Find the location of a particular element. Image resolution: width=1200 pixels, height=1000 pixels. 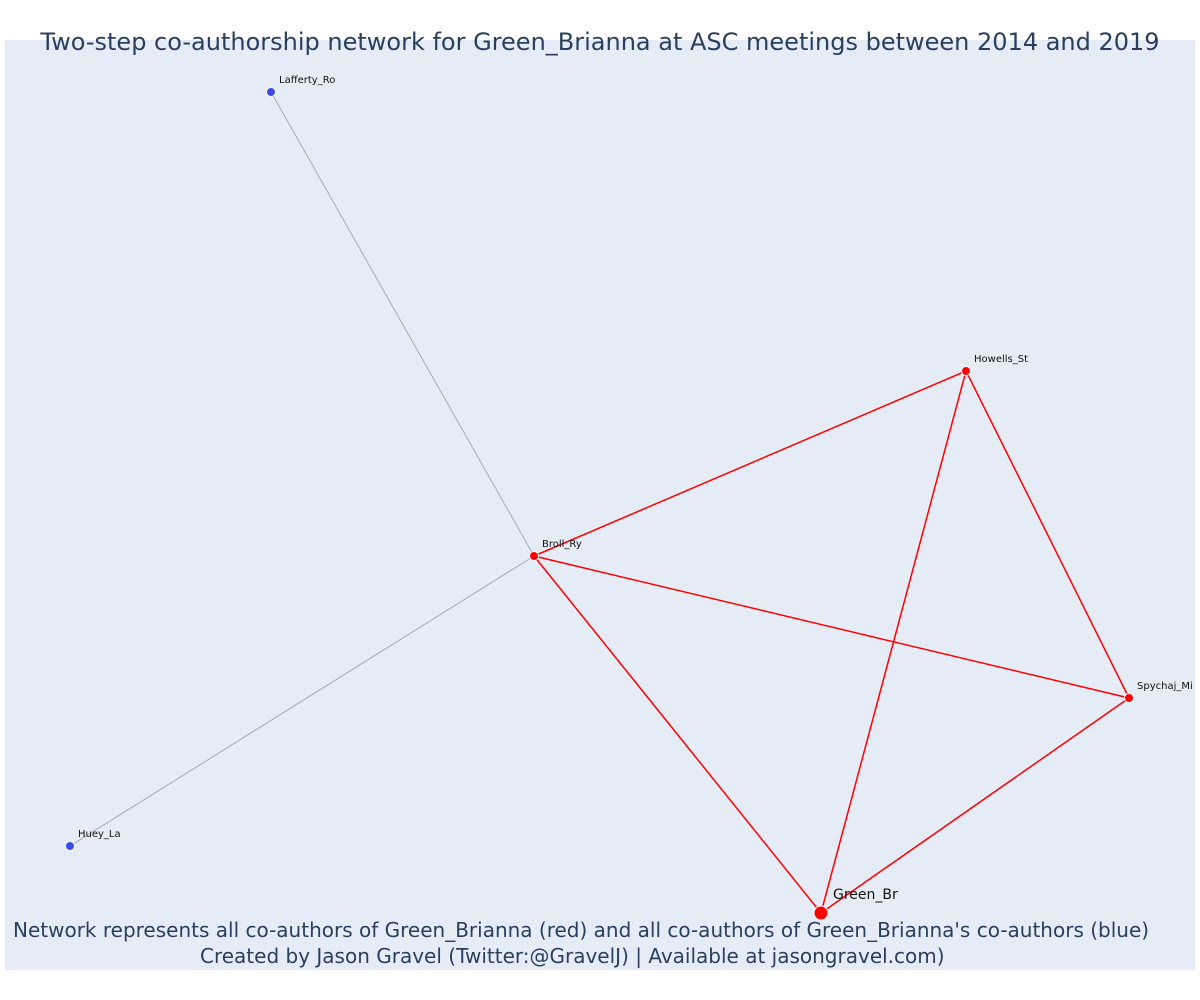

node-label-Lafferty_Ro: Lafferty_Ro is located at coordinates (307, 80).